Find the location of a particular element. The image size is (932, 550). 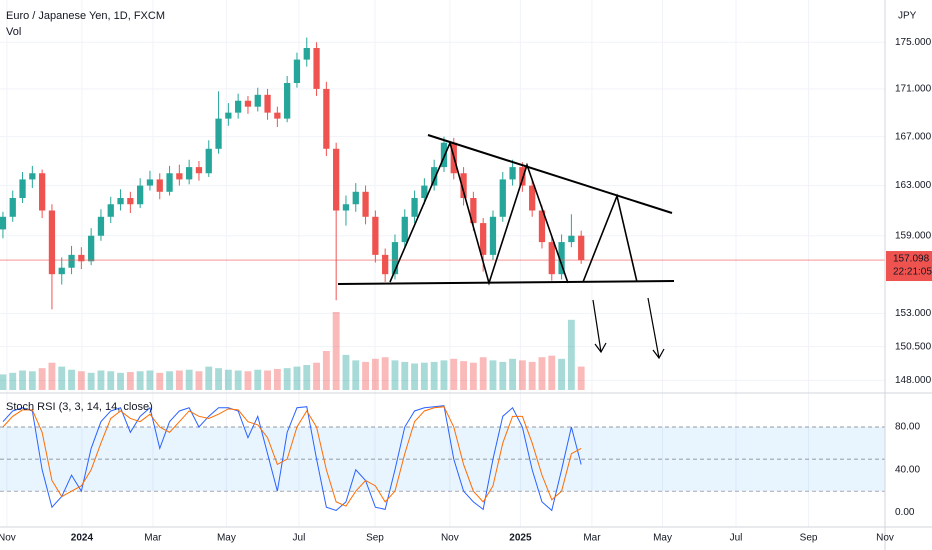

x-tick-label: May is located at coordinates (226, 538).